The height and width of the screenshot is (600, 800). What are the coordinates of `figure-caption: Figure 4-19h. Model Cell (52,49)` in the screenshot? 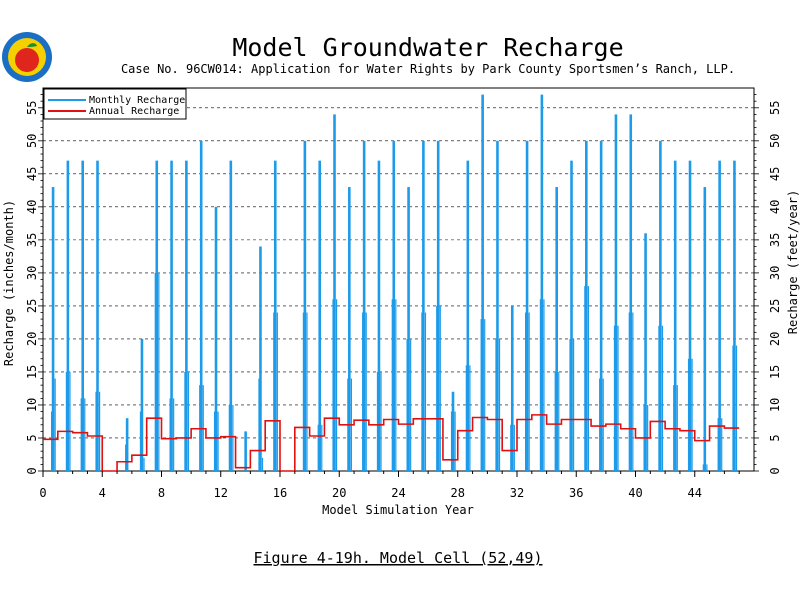 It's located at (398, 558).